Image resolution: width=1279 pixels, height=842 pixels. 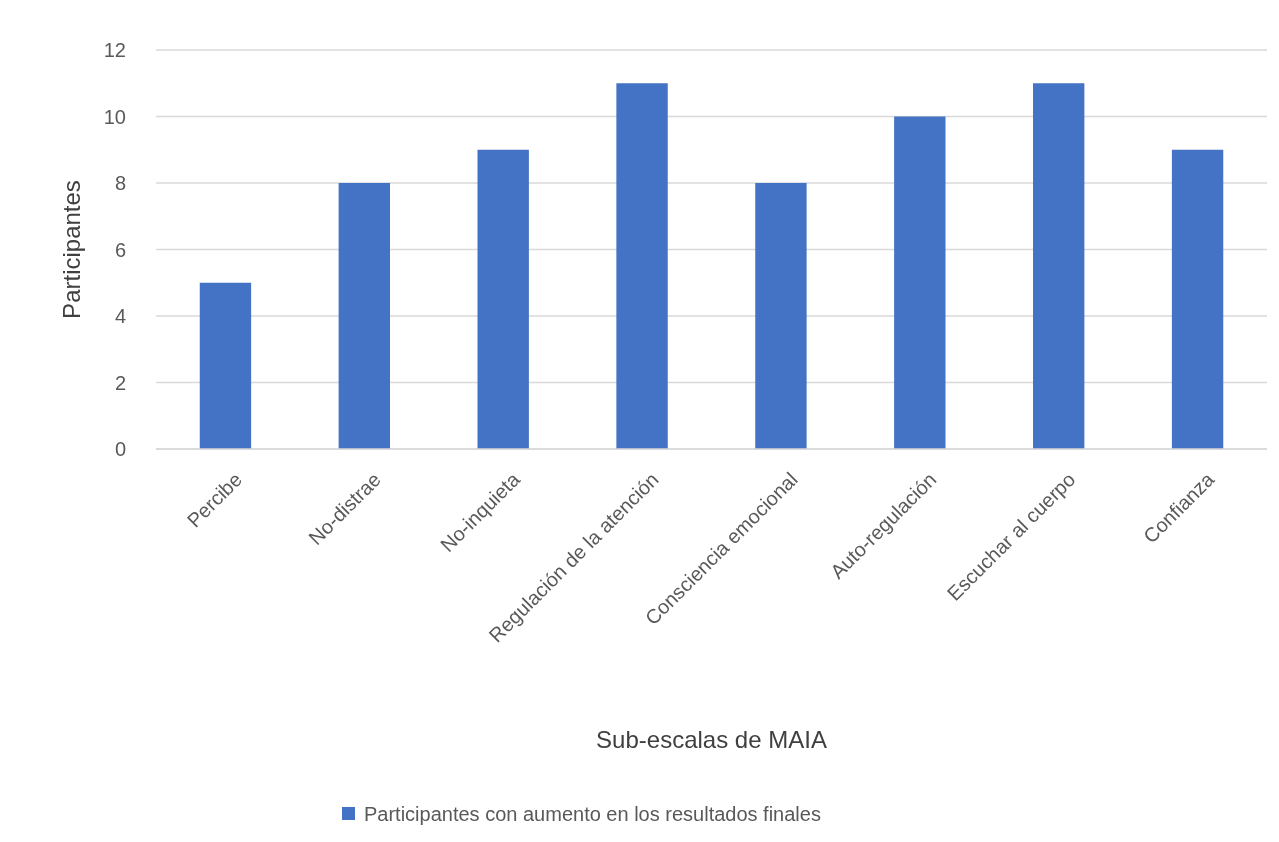 I want to click on y-axis-title: Participantes, so click(x=71, y=249).